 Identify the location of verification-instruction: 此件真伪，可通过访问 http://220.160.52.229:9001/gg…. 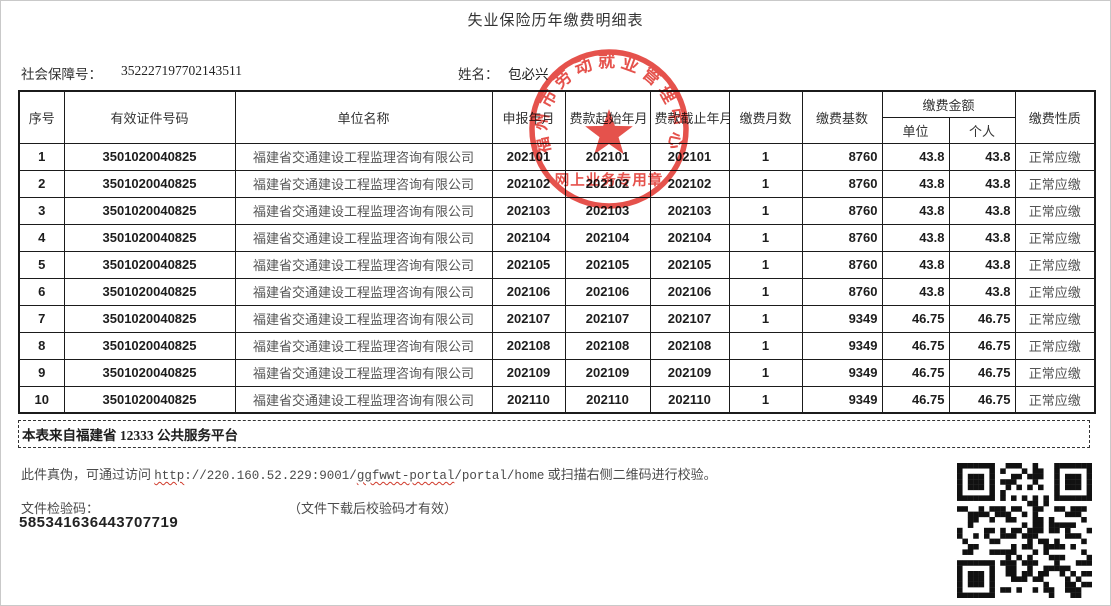
(369, 475).